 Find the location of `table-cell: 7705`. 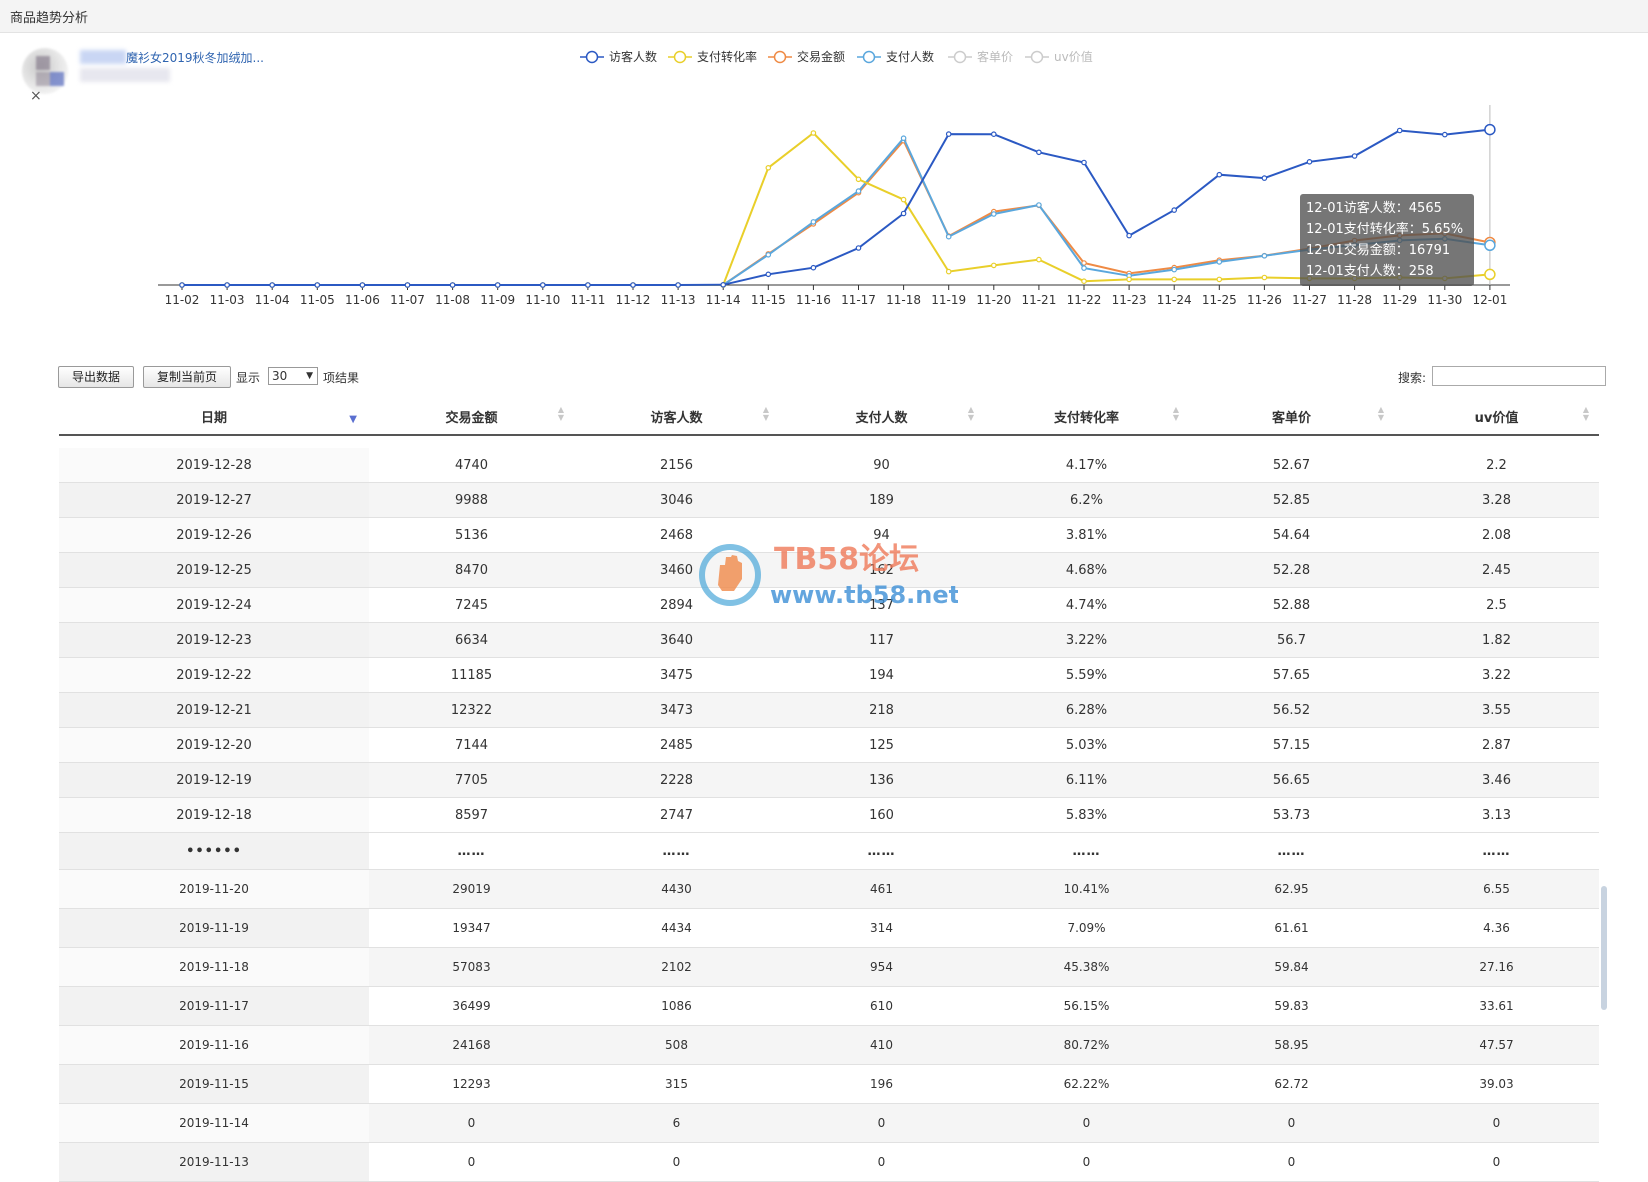

table-cell: 7705 is located at coordinates (471, 780).